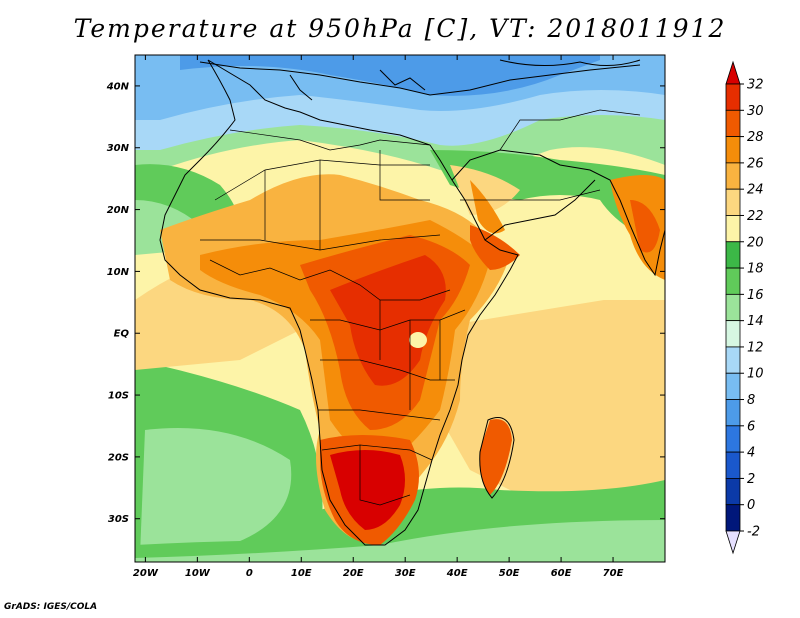 The height and width of the screenshot is (618, 800). I want to click on x-tick-label: 10W, so click(198, 573).